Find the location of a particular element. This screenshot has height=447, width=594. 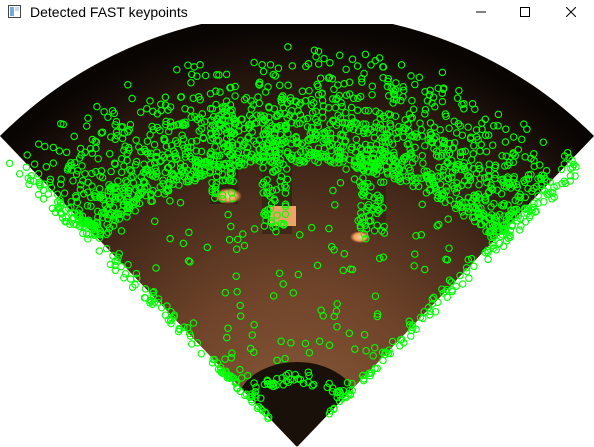

close-button is located at coordinates (571, 12).